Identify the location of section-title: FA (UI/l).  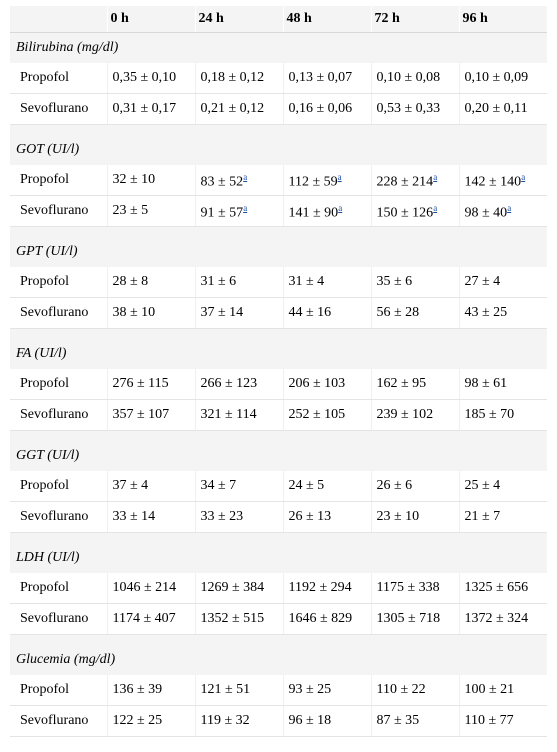
(278, 354).